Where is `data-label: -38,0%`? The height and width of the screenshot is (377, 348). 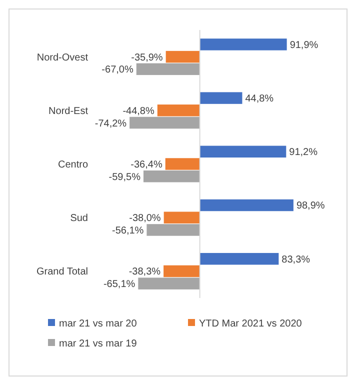 data-label: -38,0% is located at coordinates (145, 218).